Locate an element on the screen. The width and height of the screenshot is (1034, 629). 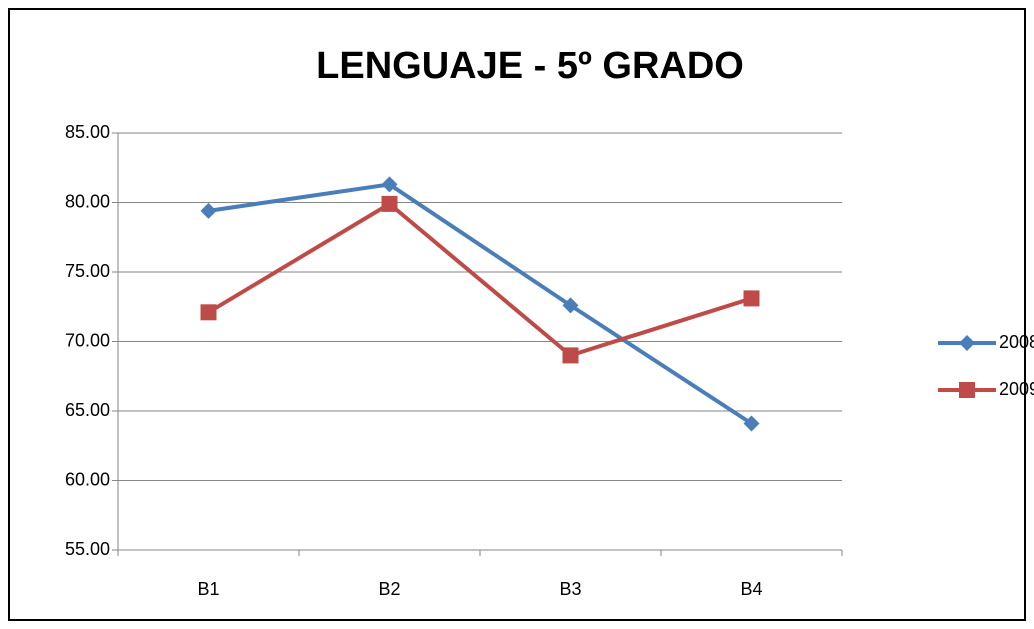
y-tick-label: 65.00 is located at coordinates (87, 410).